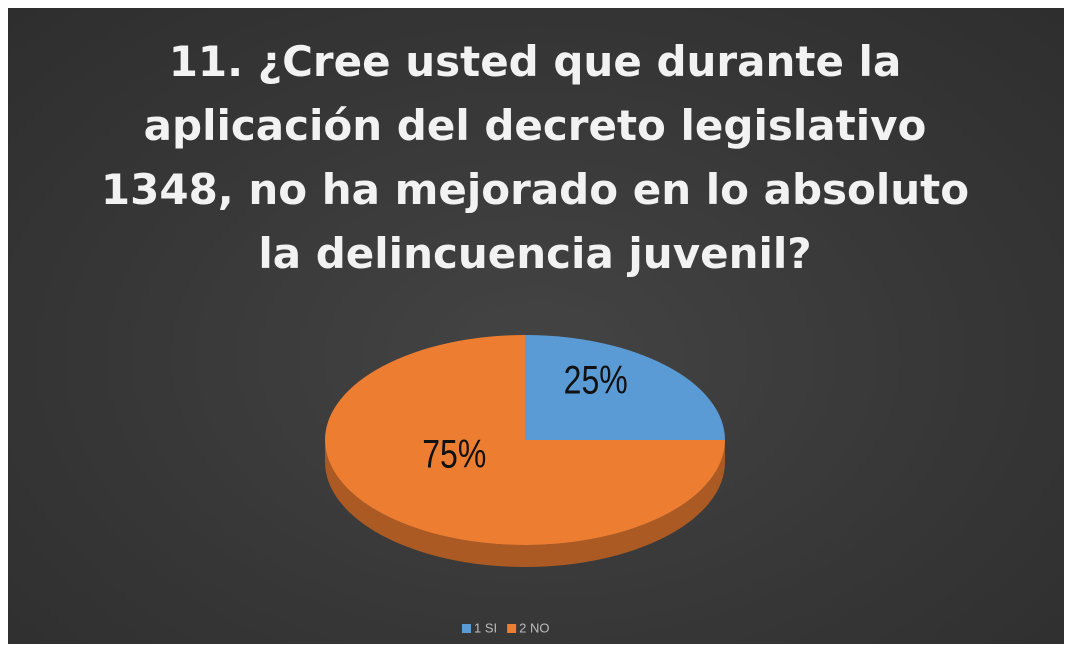 The width and height of the screenshot is (1072, 648). I want to click on pie-slice-side, so click(525, 503).